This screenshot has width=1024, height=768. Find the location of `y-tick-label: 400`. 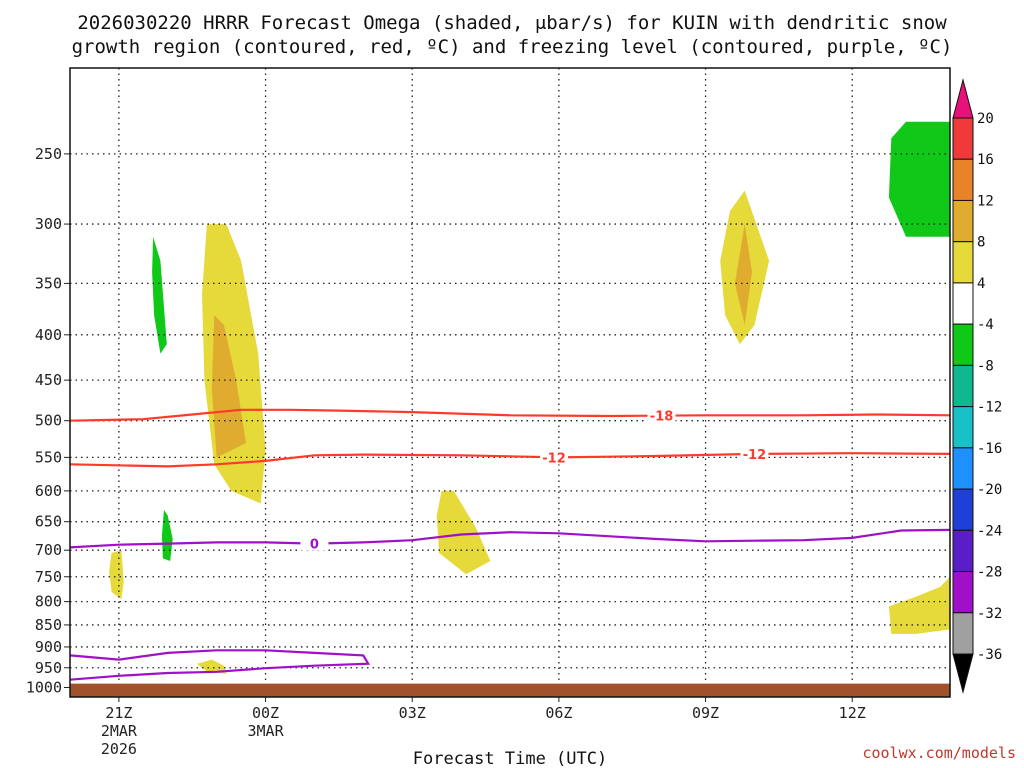

y-tick-label: 400 is located at coordinates (48, 335).